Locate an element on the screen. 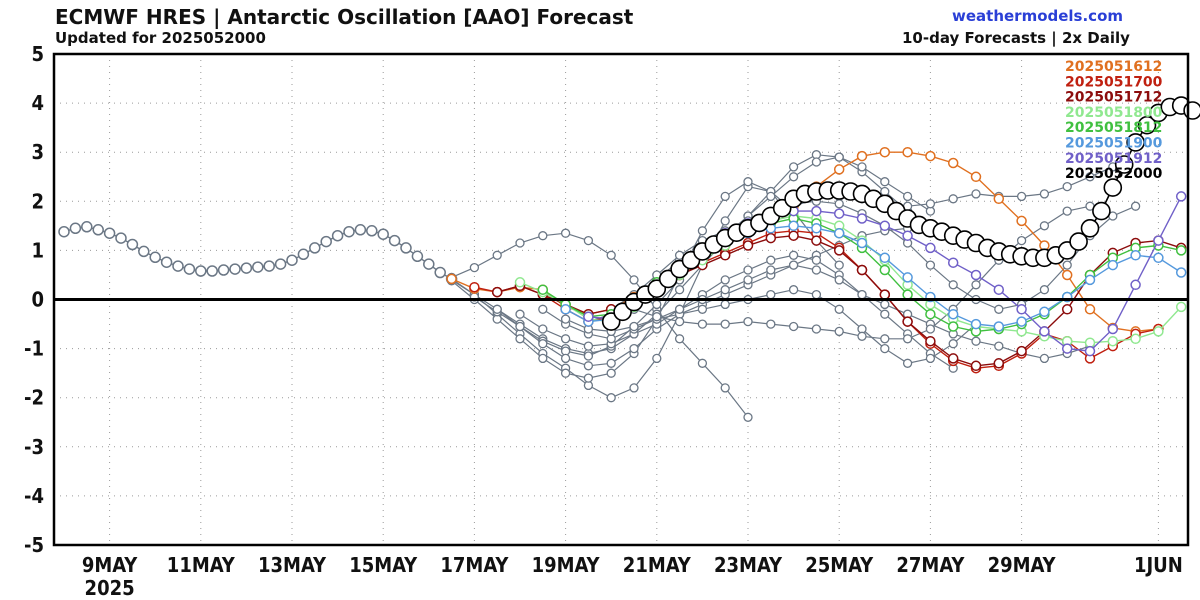 This screenshot has width=1200, height=600. legend-entry: 2025051912 is located at coordinates (1113, 159).